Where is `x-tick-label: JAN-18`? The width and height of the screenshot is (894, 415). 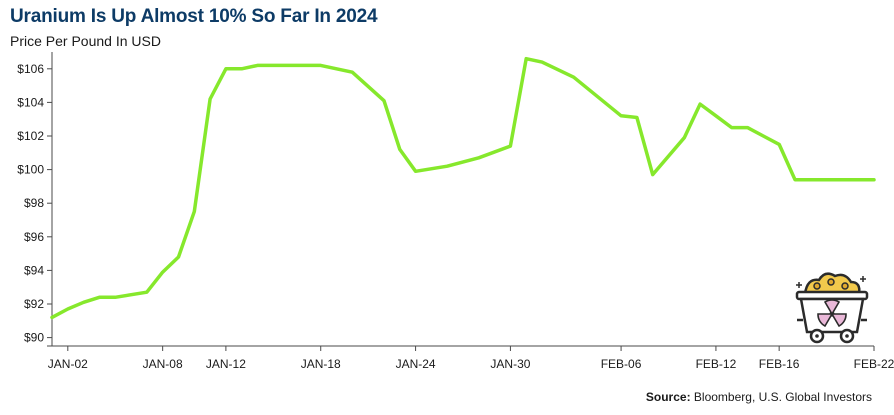
x-tick-label: JAN-18 is located at coordinates (321, 364).